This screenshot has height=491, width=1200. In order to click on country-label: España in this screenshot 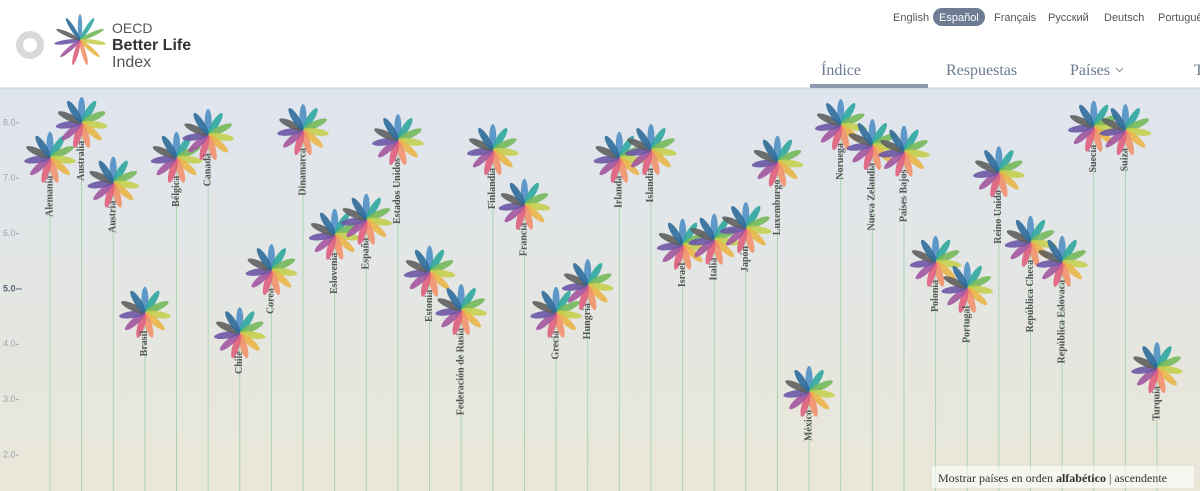, I will do `click(366, 254)`.